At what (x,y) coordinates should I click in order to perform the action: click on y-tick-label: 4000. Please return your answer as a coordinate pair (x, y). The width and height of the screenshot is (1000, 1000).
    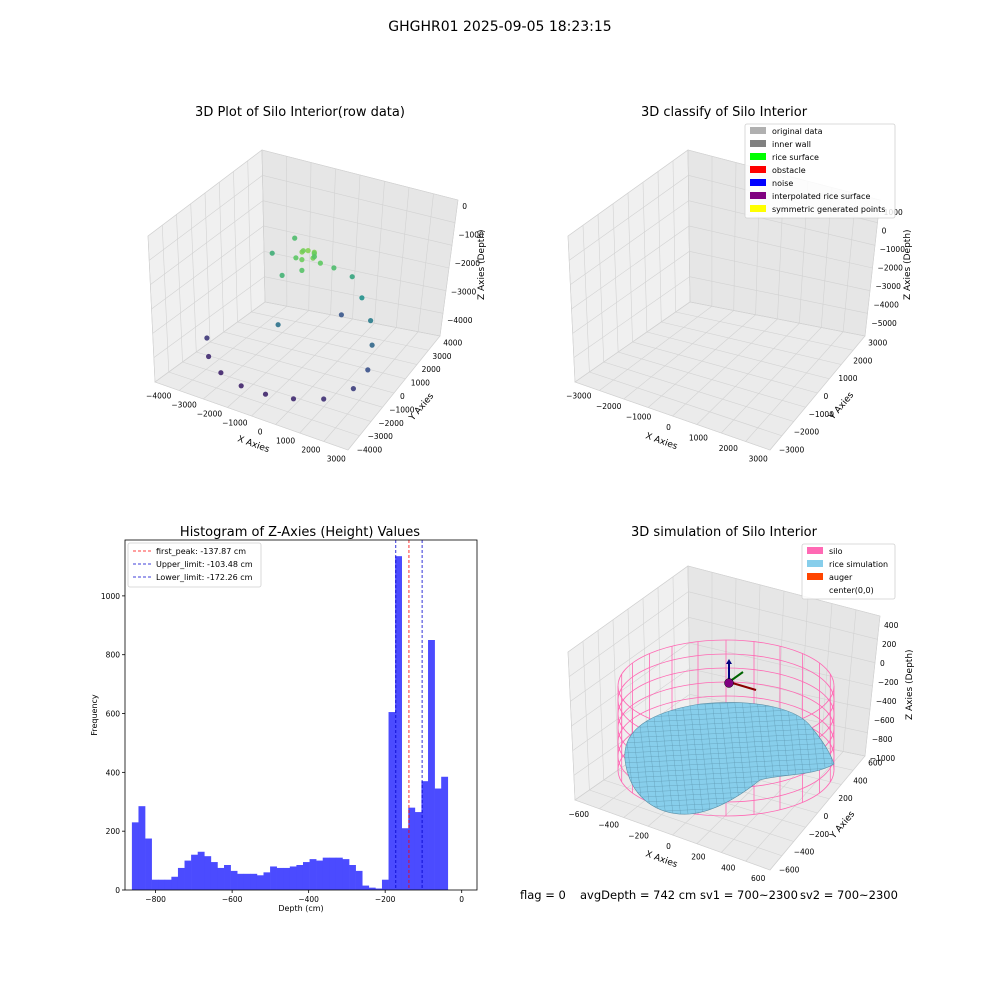
    Looking at the image, I should click on (452, 342).